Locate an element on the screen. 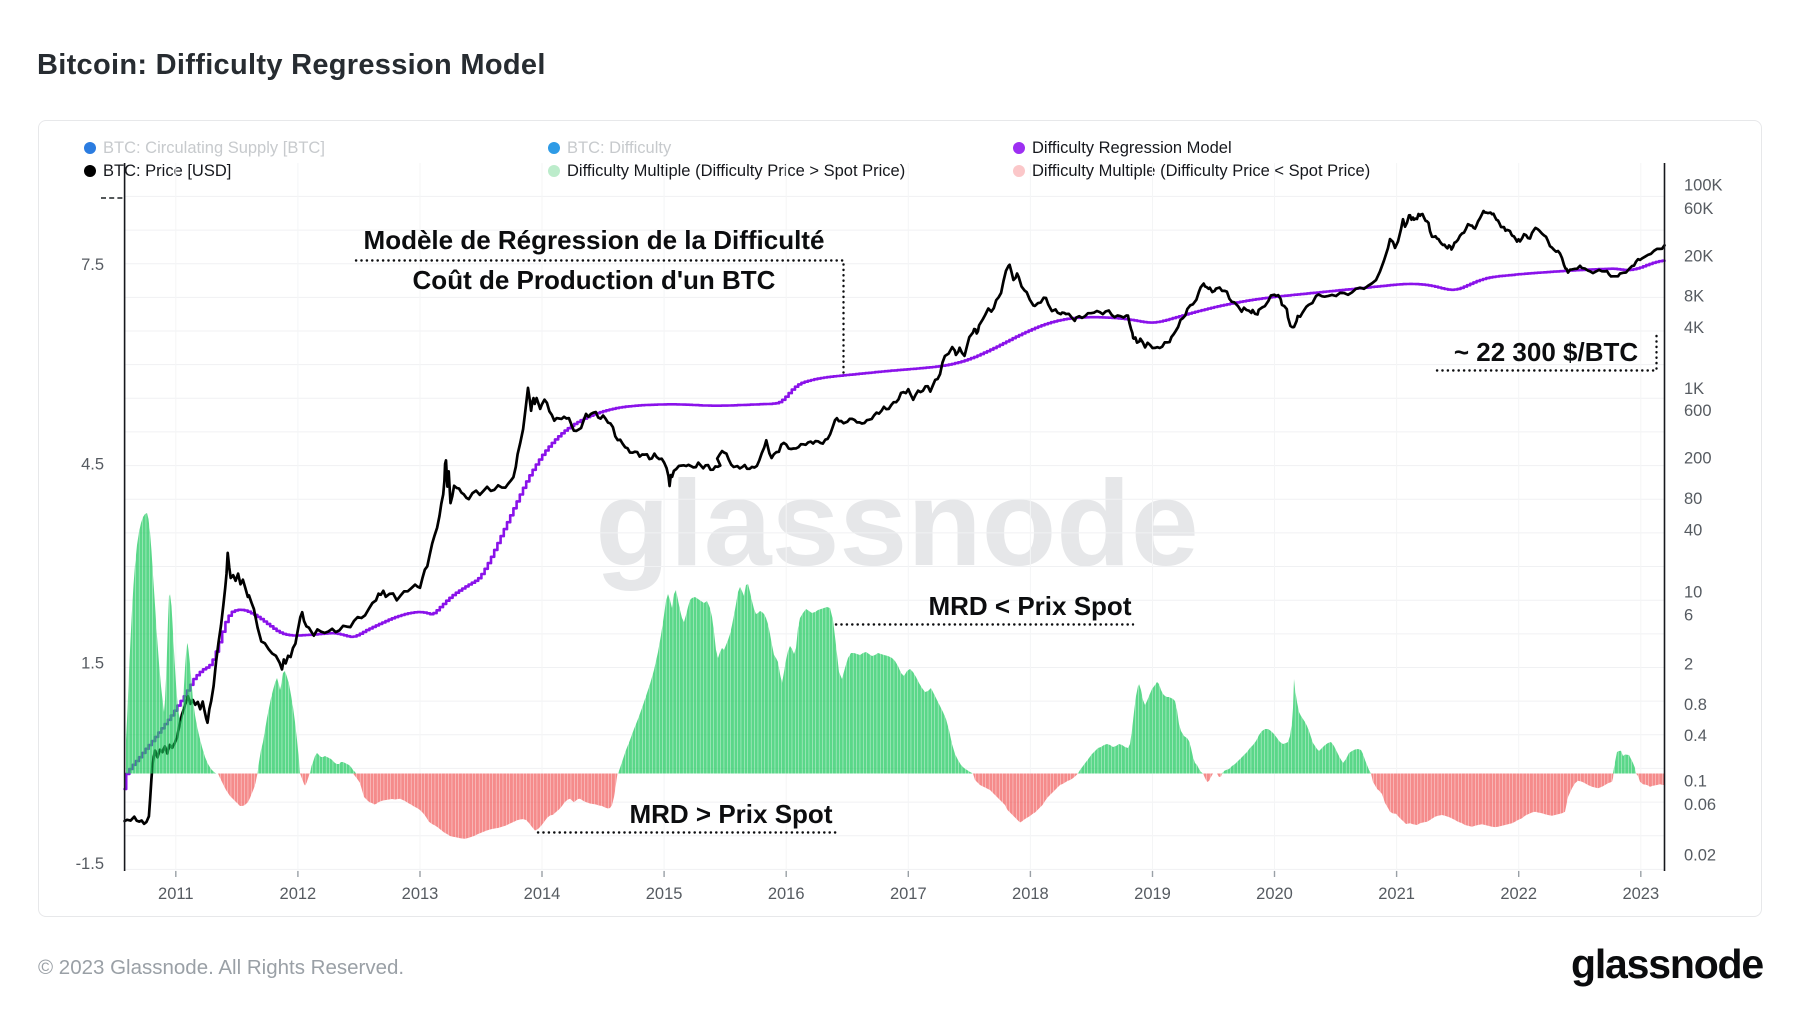  svg-text: 8K is located at coordinates (1694, 296).